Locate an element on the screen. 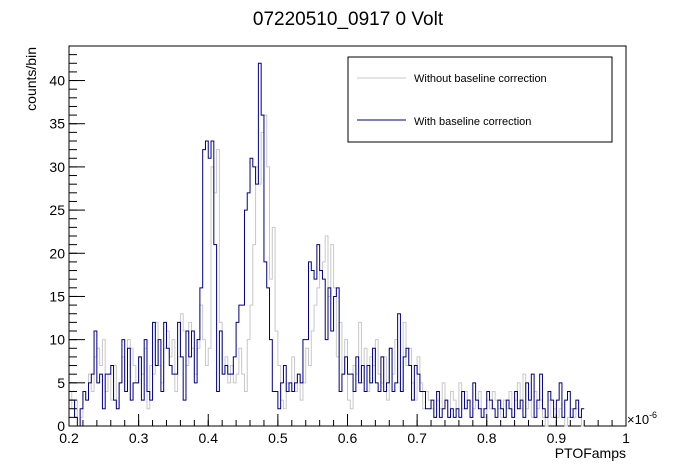  chart-title: 07220510_0917 0 Volt is located at coordinates (348, 19).